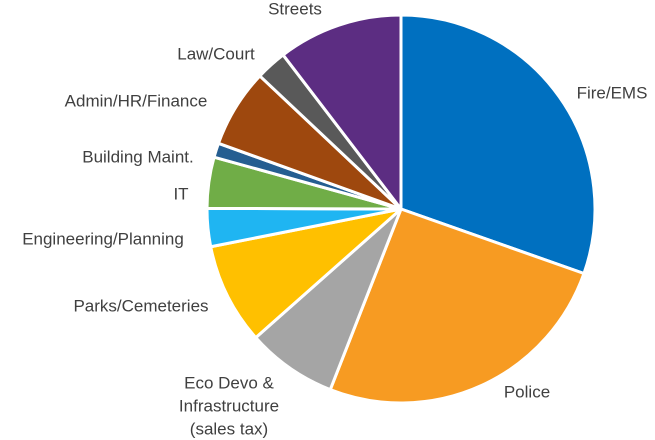  Describe the element at coordinates (527, 391) in the screenshot. I see `pie-label-police: Police` at that location.